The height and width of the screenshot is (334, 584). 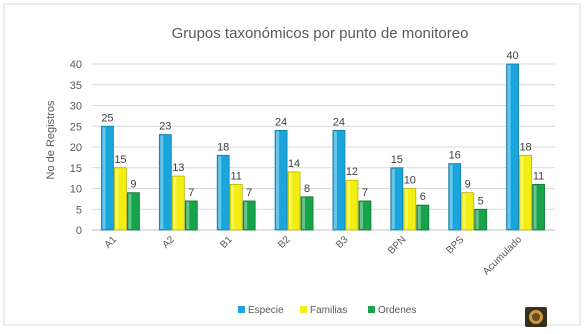 I want to click on y-tick-label: 5, so click(x=79, y=210).